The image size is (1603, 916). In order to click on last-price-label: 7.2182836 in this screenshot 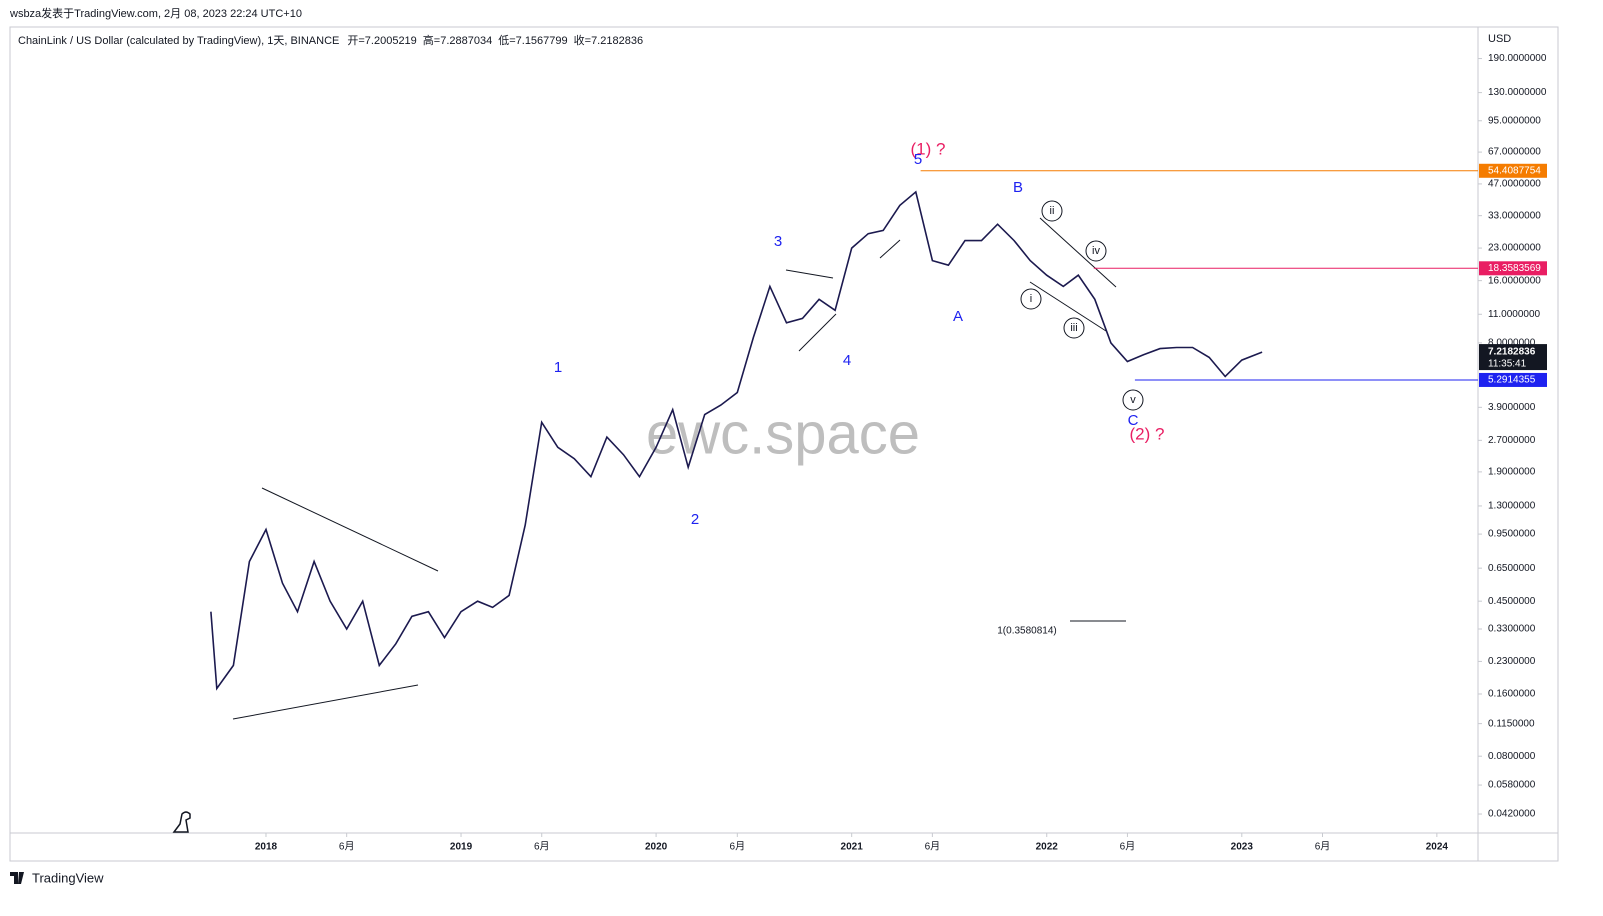, I will do `click(1512, 352)`.